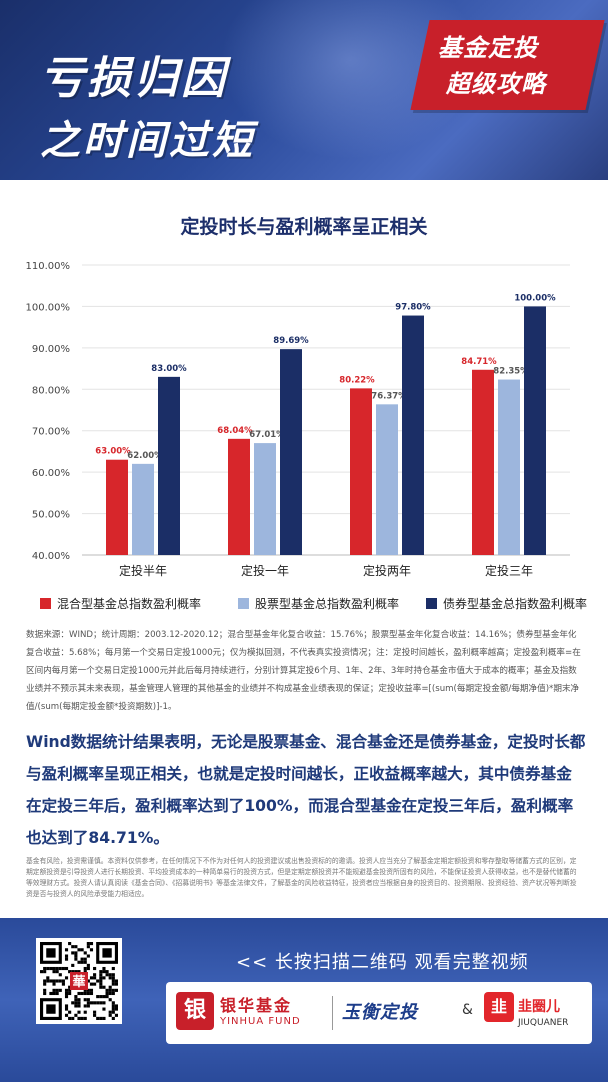  I want to click on yinhua-logo-icon: 银, so click(195, 1011).